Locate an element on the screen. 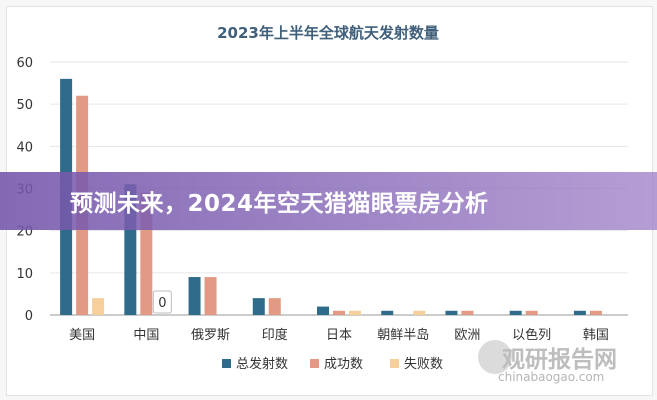  x-tick-label: 中国 is located at coordinates (146, 335).